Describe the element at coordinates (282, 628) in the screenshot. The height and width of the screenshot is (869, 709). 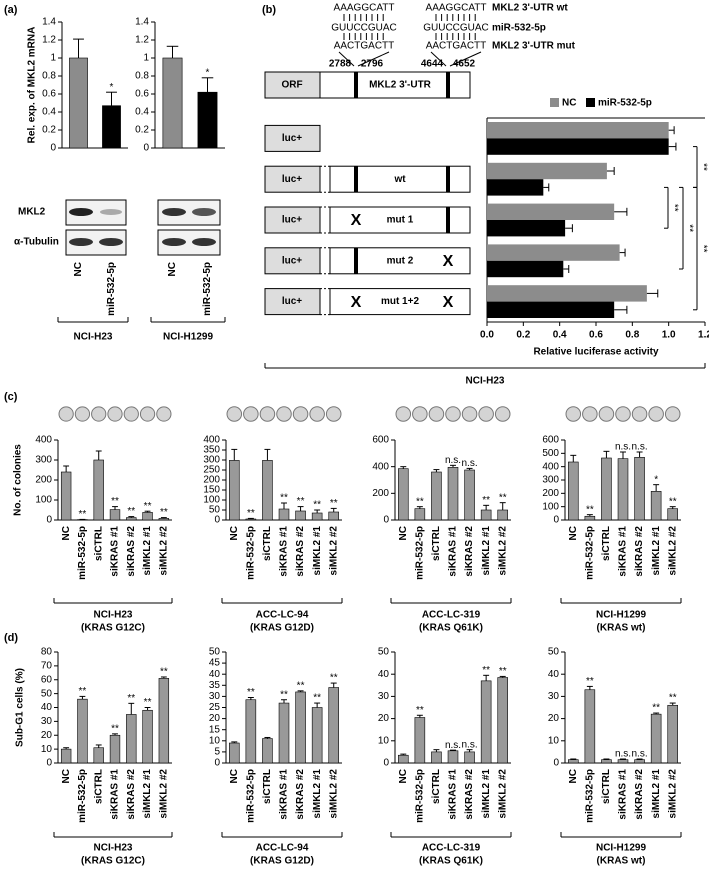
I see `group-subtitle: (KRAS G12D)` at that location.